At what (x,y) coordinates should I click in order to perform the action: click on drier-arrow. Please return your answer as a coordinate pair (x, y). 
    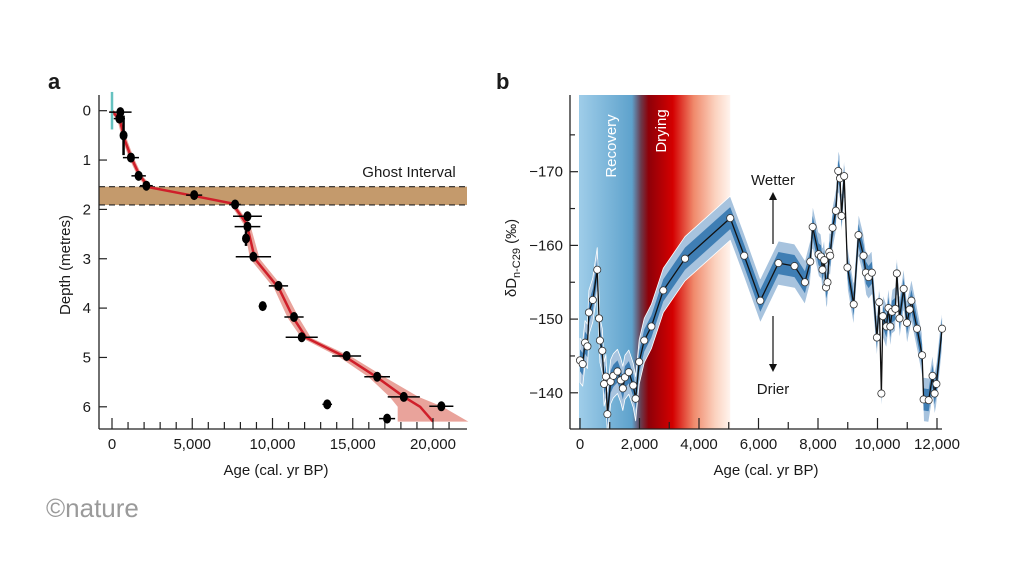
    Looking at the image, I should click on (773, 344).